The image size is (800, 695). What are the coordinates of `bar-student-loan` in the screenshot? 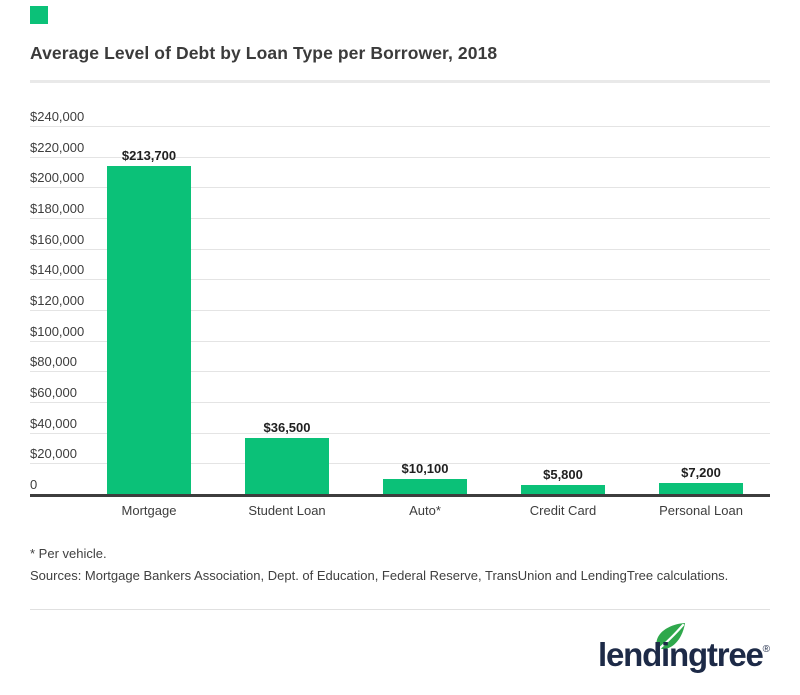 It's located at (287, 466).